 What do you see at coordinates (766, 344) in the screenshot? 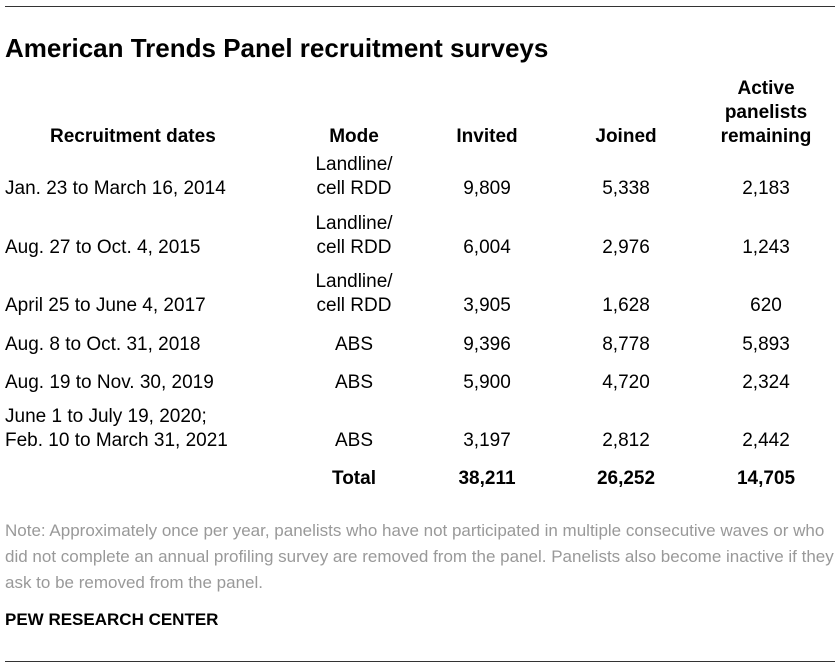
I see `row-4-active: 5,893` at bounding box center [766, 344].